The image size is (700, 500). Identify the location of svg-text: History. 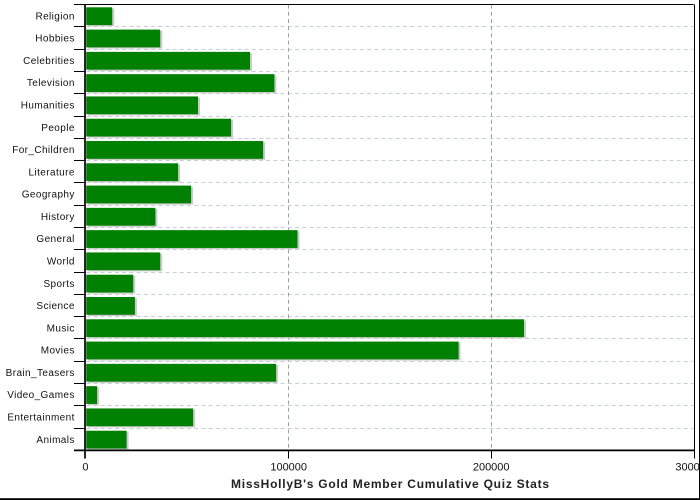
(58, 217).